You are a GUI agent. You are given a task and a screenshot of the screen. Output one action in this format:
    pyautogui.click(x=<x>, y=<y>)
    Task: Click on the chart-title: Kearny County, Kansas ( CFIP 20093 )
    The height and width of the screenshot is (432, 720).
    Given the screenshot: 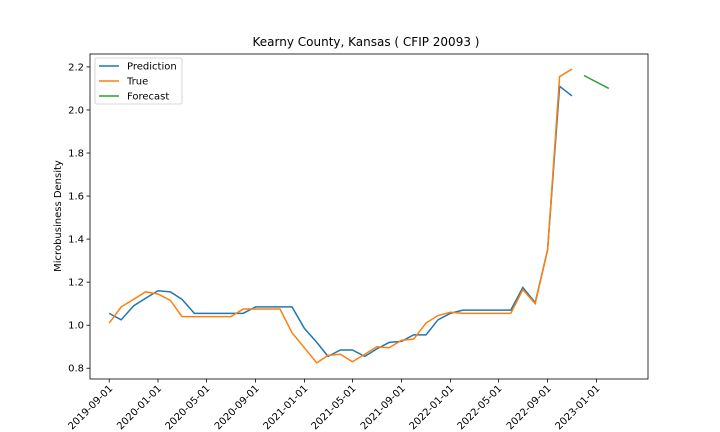 What is the action you would take?
    pyautogui.click(x=366, y=42)
    